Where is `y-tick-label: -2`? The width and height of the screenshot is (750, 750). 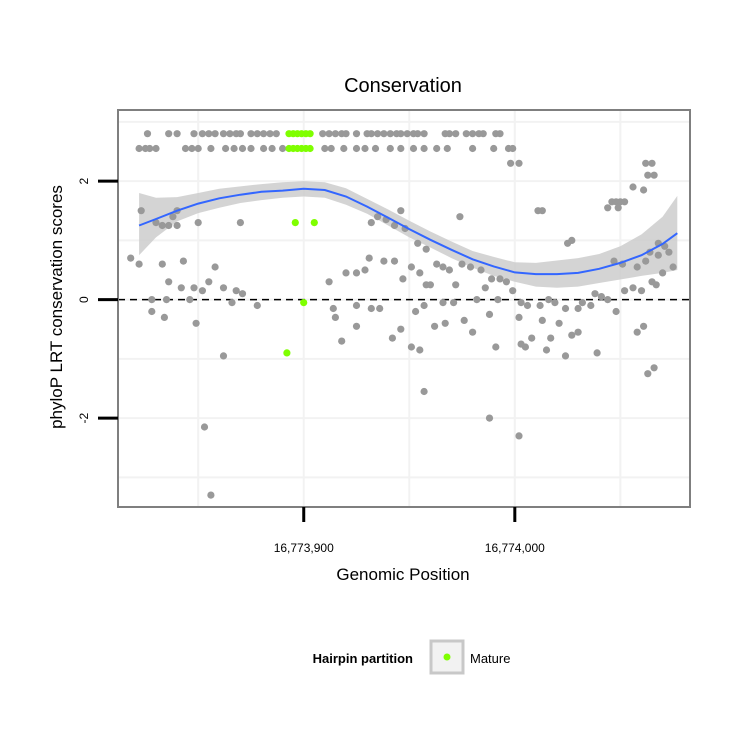
y-tick-label: -2 is located at coordinates (84, 417).